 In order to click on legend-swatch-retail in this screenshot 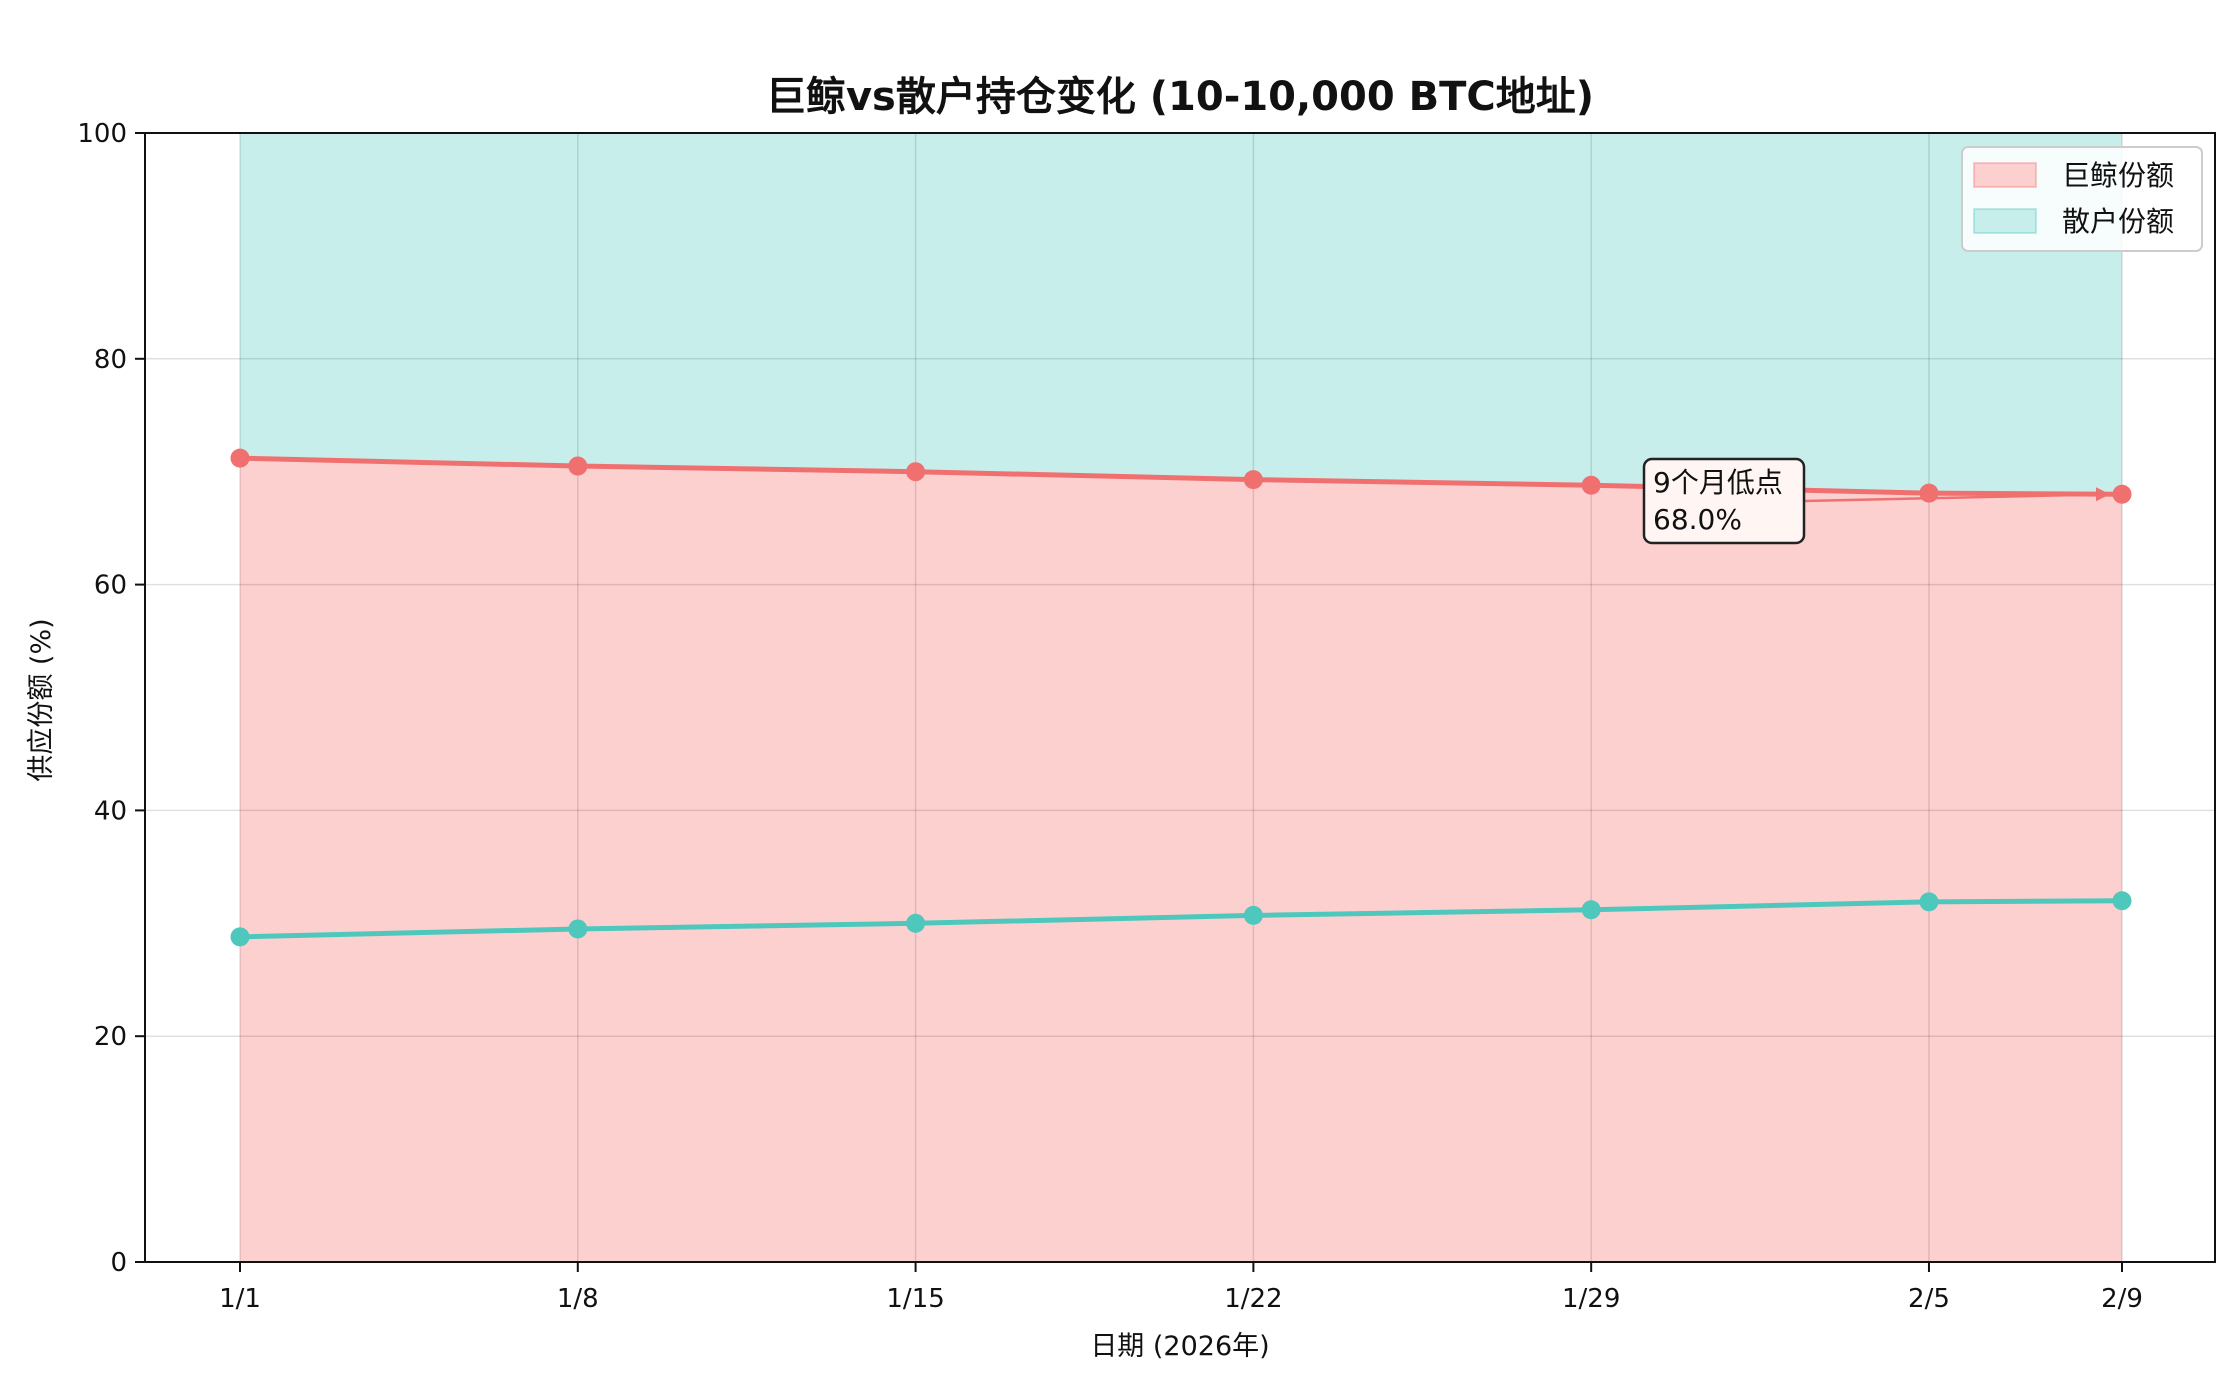, I will do `click(2005, 221)`.